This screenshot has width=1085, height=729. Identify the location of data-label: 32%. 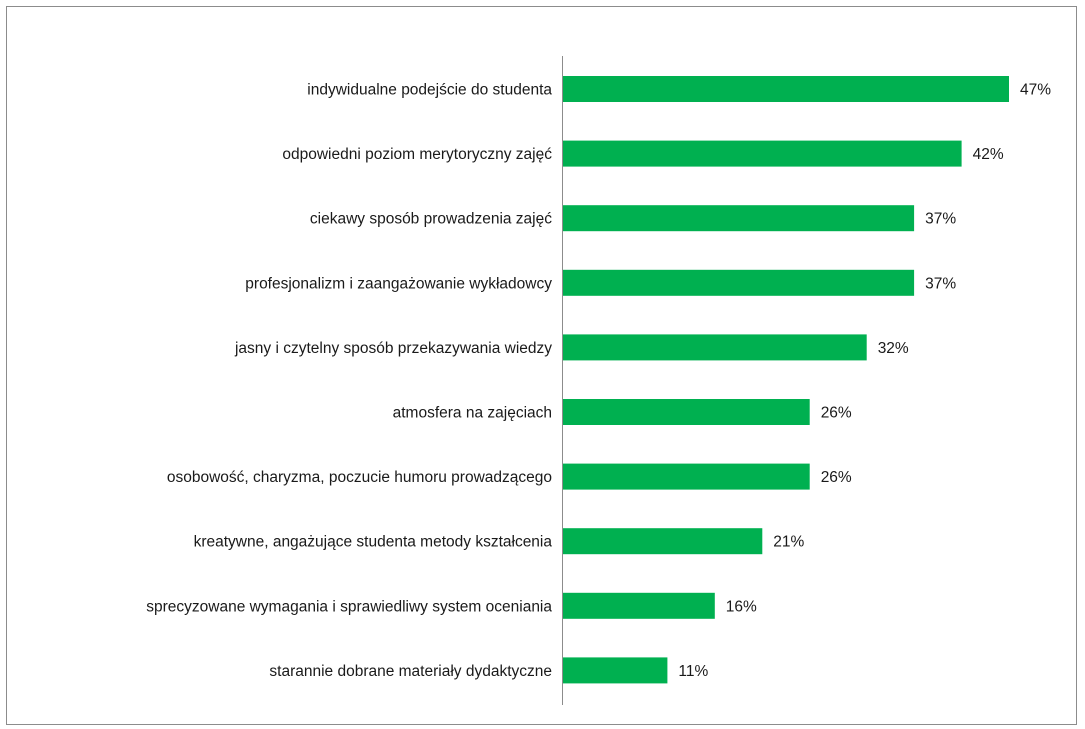
(893, 348).